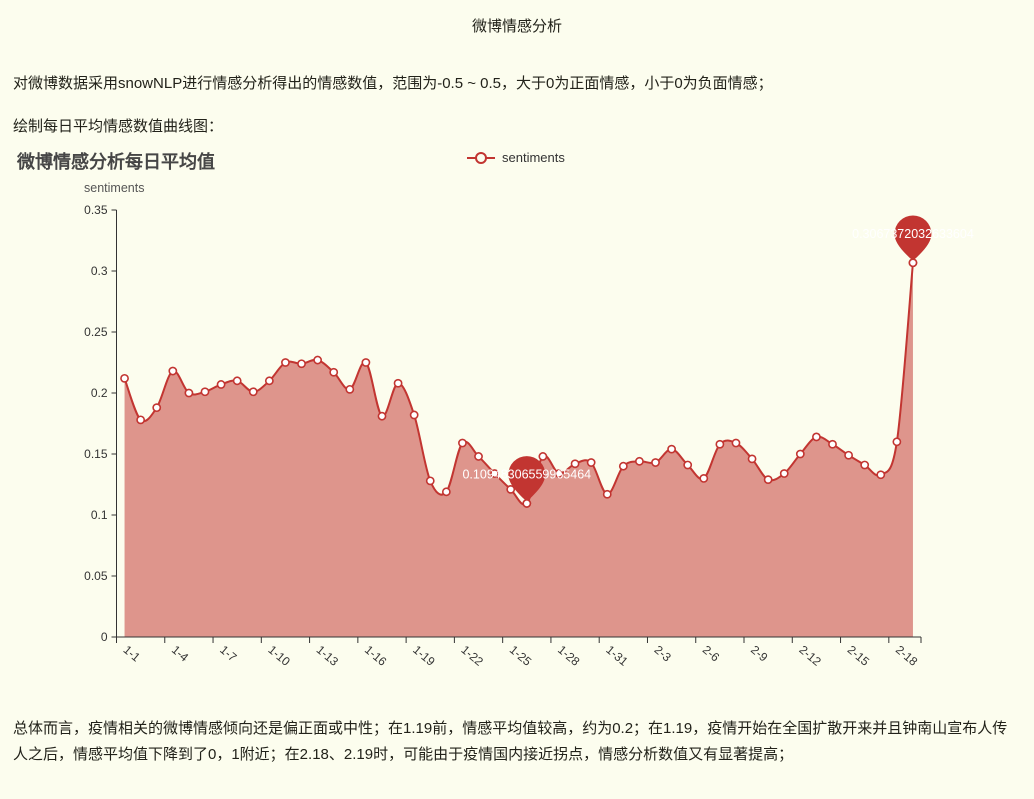  What do you see at coordinates (114, 188) in the screenshot?
I see `y-axis-name: sentiments` at bounding box center [114, 188].